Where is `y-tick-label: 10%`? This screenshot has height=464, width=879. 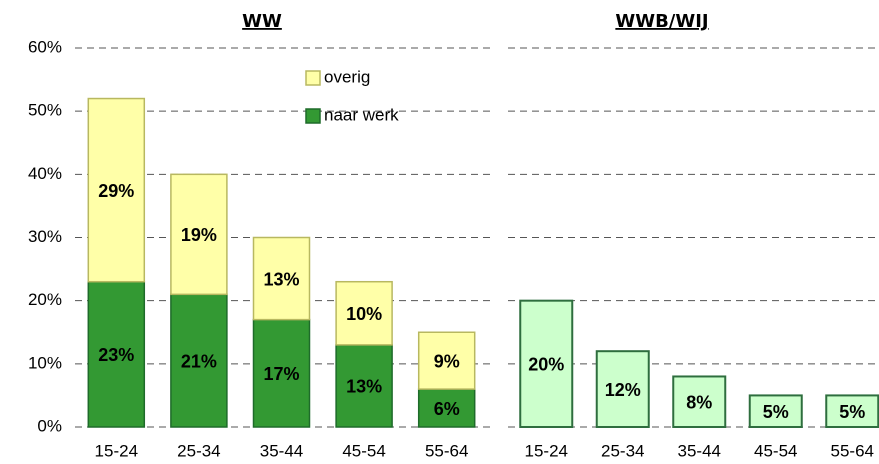
y-tick-label: 10% is located at coordinates (45, 362).